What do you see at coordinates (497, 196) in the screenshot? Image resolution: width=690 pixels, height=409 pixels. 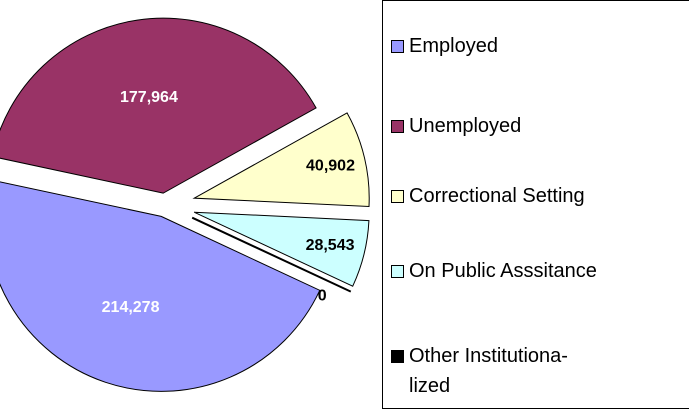 I see `legend-label: Correctional Setting` at bounding box center [497, 196].